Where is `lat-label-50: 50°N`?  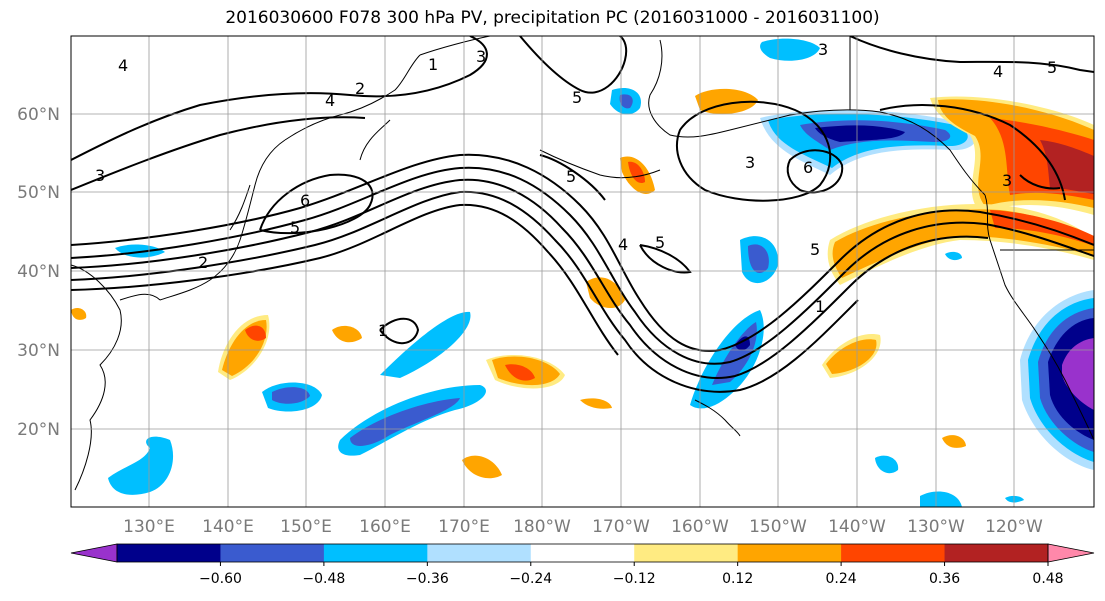
lat-label-50: 50°N is located at coordinates (38, 193).